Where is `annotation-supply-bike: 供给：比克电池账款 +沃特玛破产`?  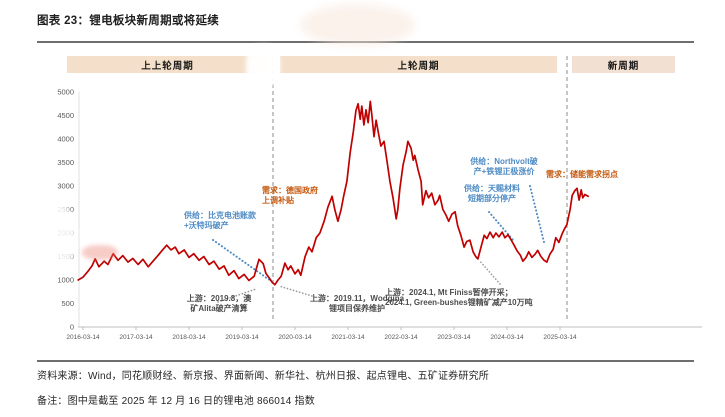 annotation-supply-bike: 供给：比克电池账款 +沃特玛破产 is located at coordinates (220, 220).